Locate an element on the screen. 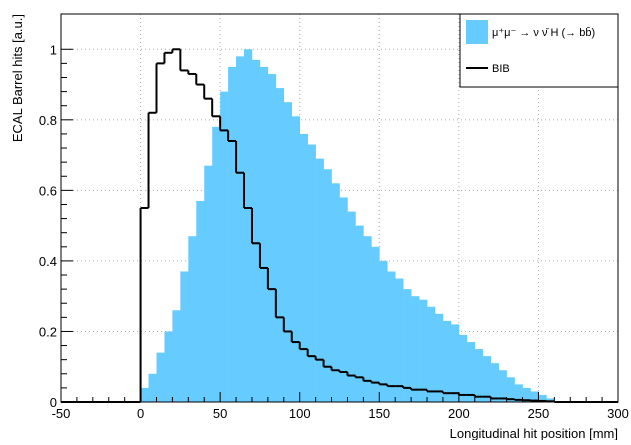  y-tick-label: 0 is located at coordinates (53, 402).